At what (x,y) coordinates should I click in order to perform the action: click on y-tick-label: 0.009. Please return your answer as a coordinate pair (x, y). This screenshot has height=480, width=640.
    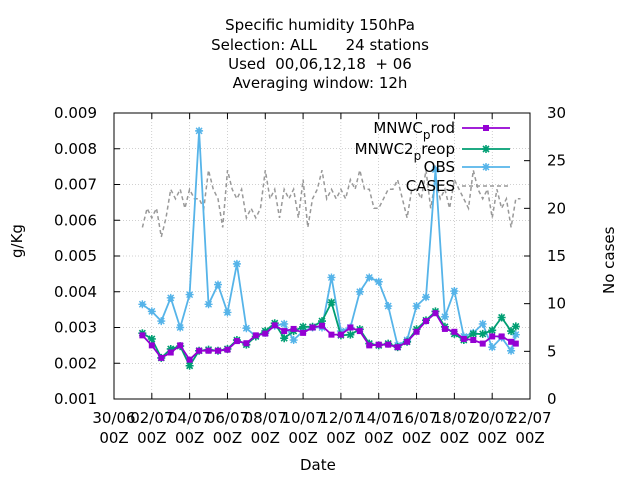
    Looking at the image, I should click on (75, 113).